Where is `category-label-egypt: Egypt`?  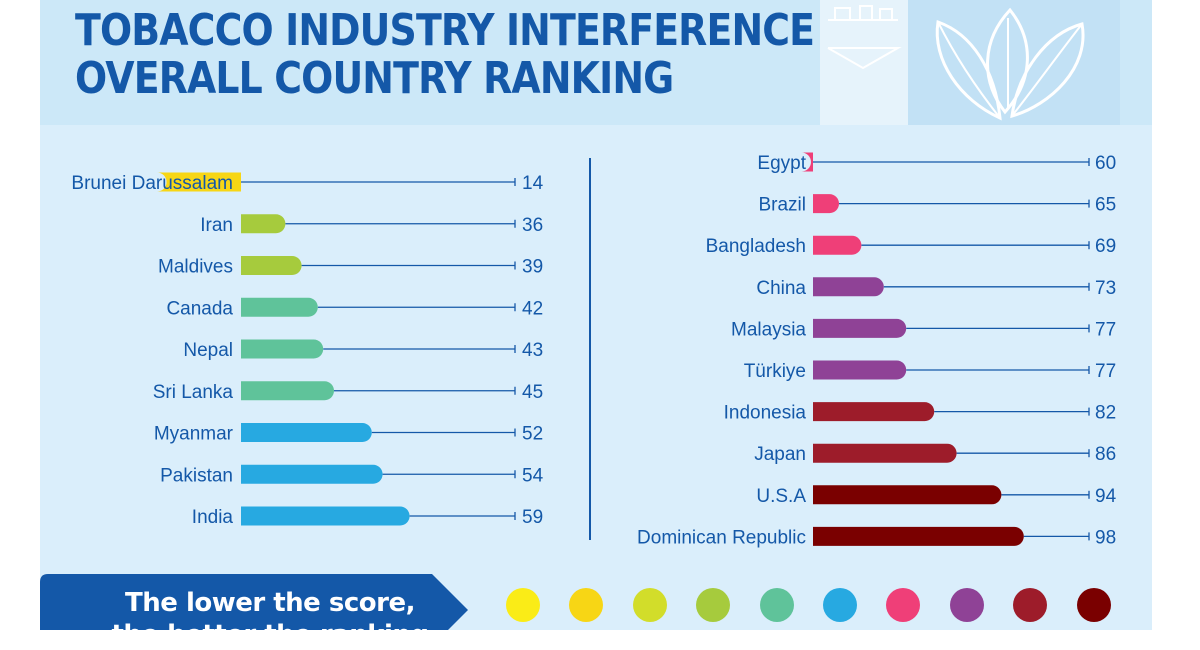 category-label-egypt: Egypt is located at coordinates (781, 163).